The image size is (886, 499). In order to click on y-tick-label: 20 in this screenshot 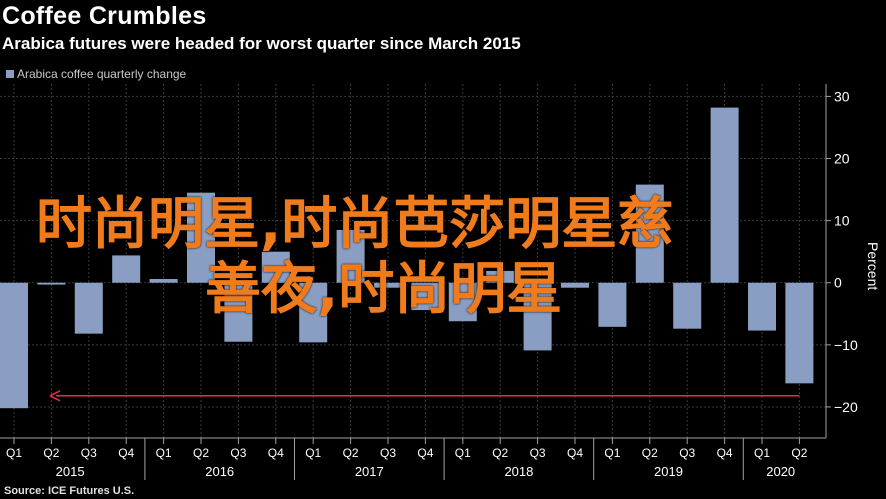, I will do `click(842, 159)`.